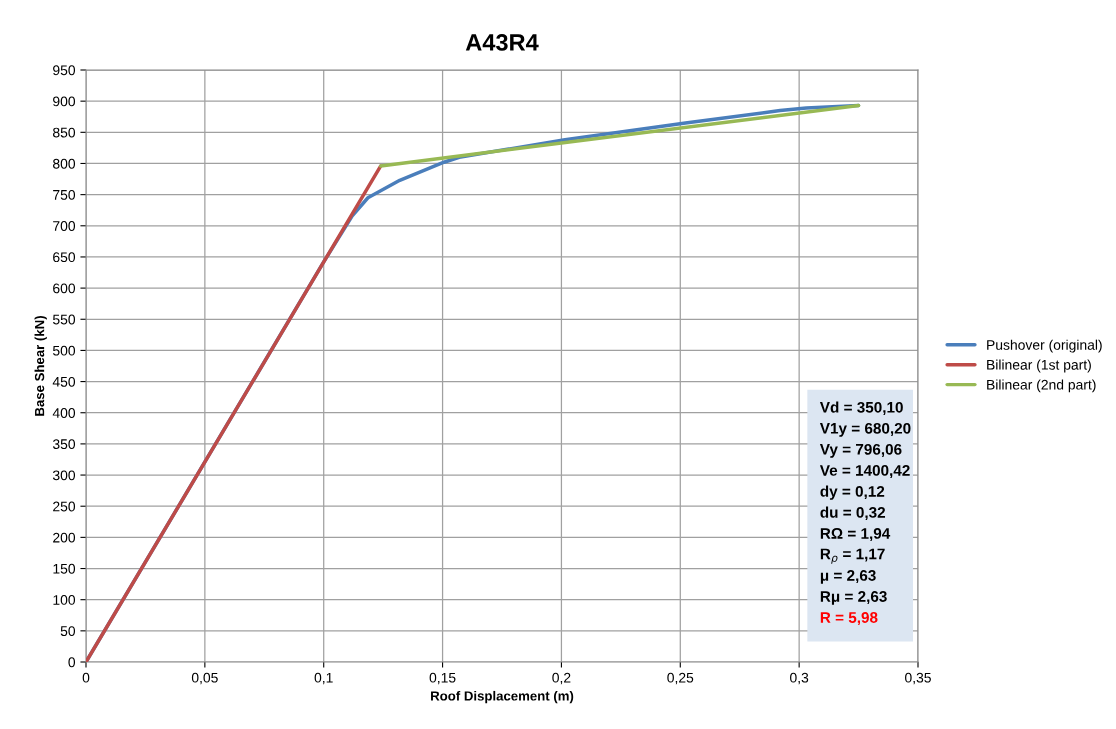 Image resolution: width=1116 pixels, height=729 pixels. What do you see at coordinates (64, 288) in the screenshot?
I see `y-tick-label: 600` at bounding box center [64, 288].